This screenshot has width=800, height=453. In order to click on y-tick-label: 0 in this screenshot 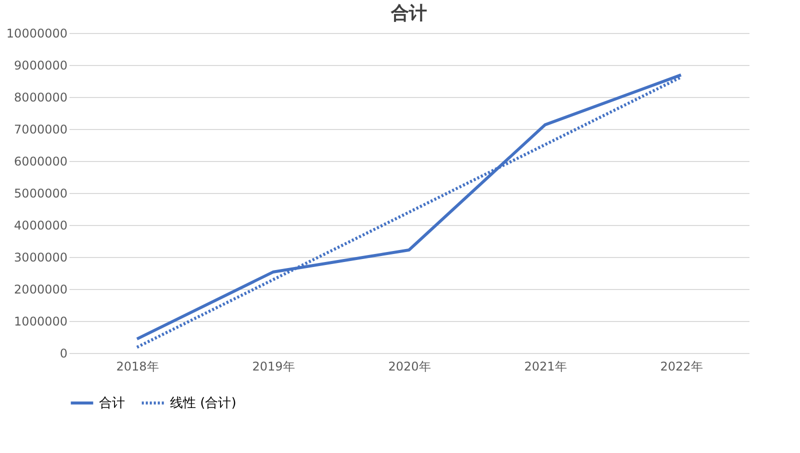, I will do `click(64, 353)`.